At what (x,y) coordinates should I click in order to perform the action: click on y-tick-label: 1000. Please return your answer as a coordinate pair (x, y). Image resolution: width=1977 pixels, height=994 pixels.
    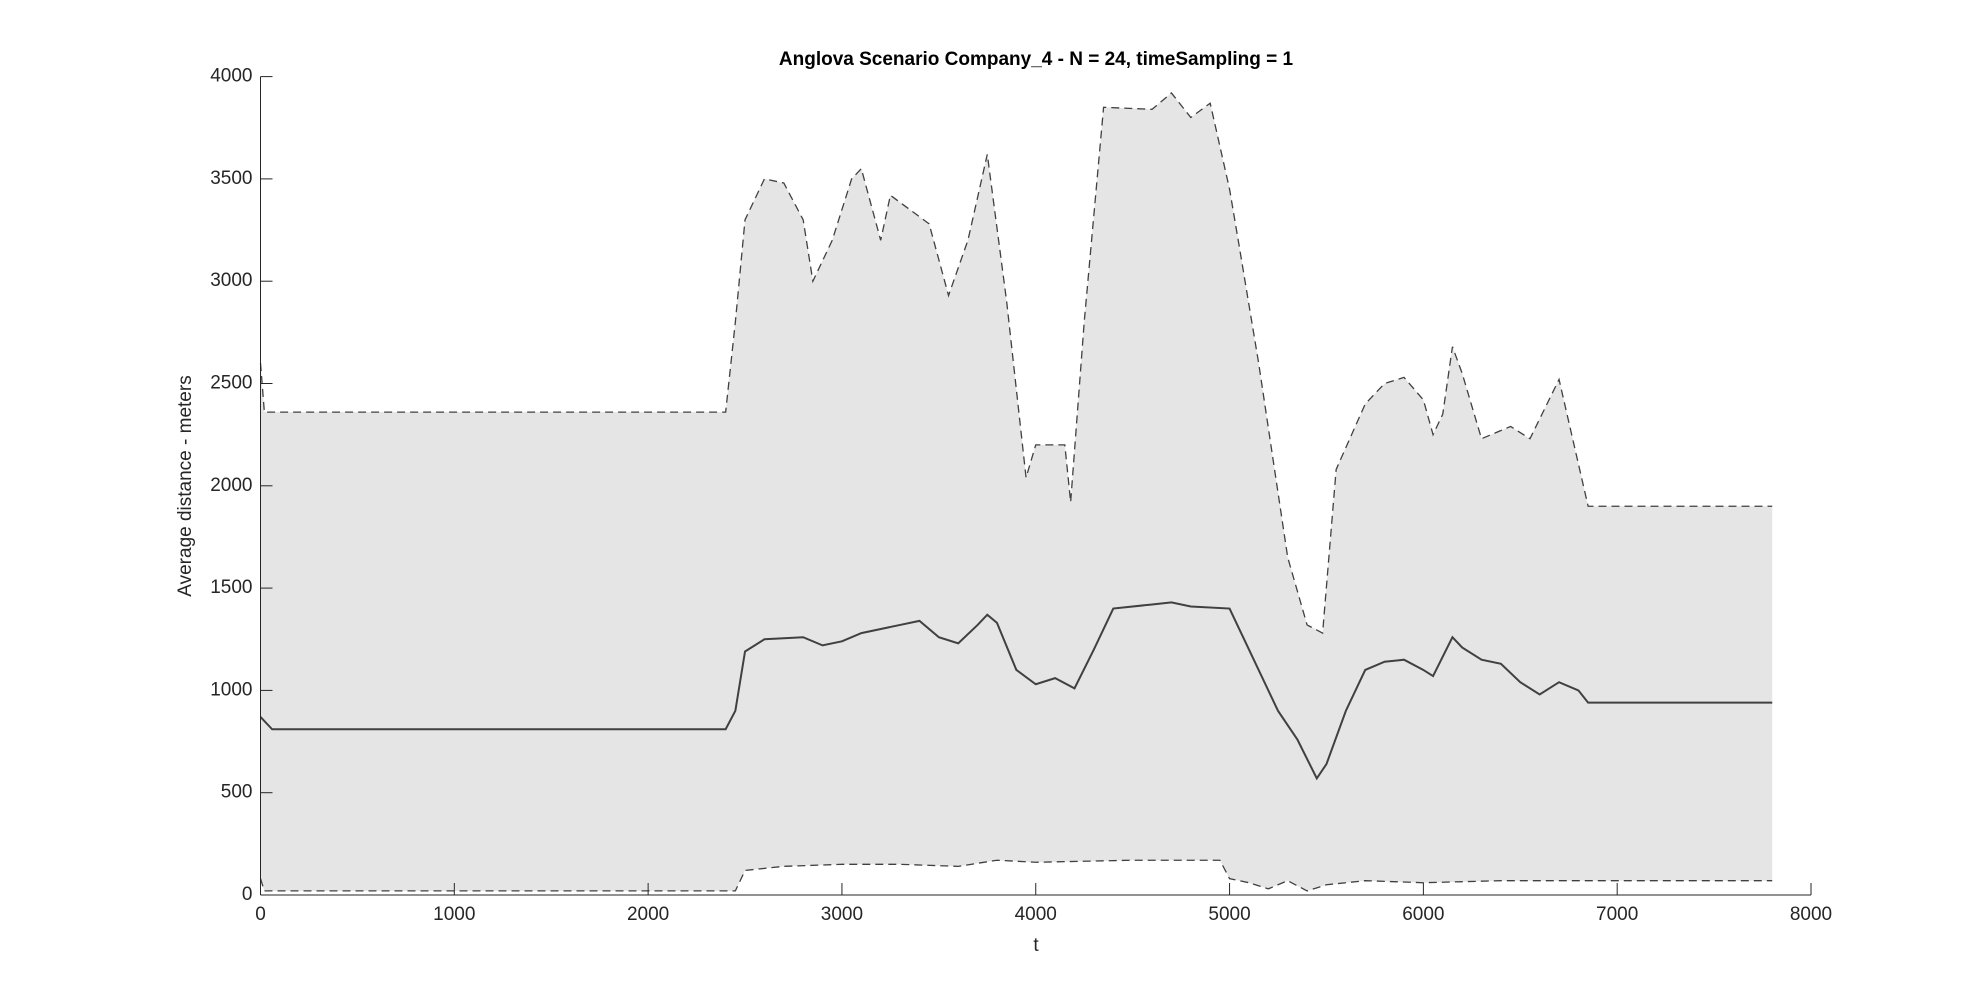
    Looking at the image, I should click on (231, 689).